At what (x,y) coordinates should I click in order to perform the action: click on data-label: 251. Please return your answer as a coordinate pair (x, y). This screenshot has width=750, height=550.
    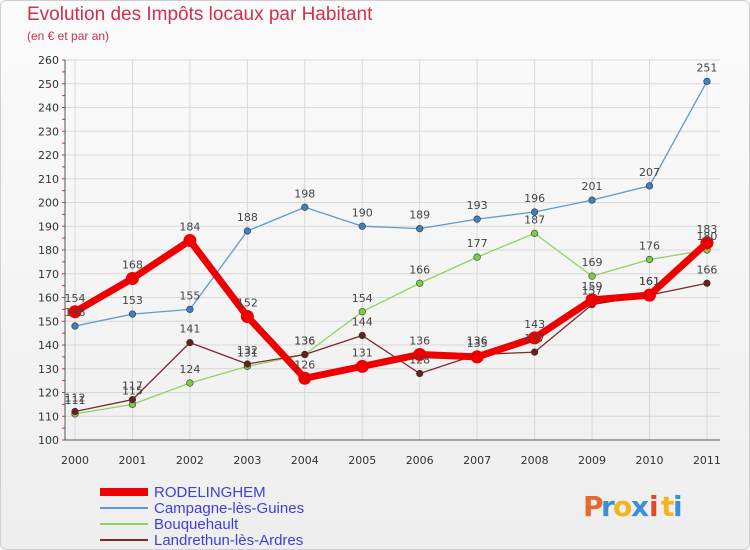
    Looking at the image, I should click on (706, 67).